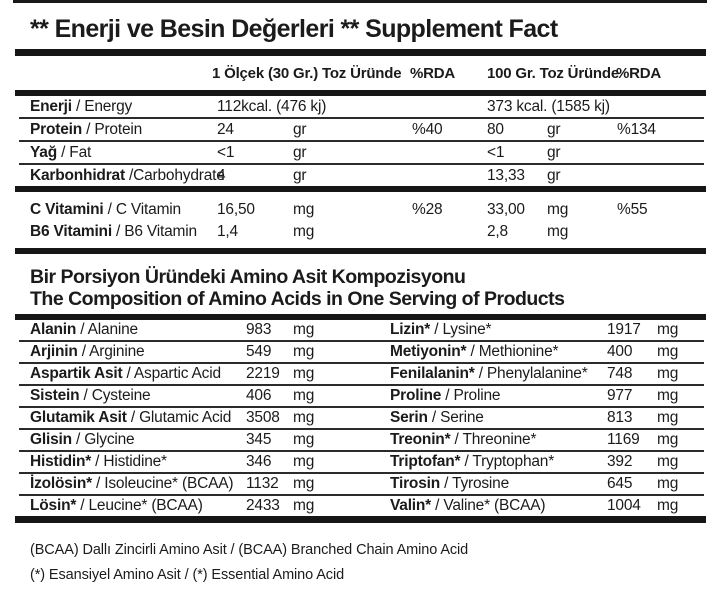 The width and height of the screenshot is (720, 593). I want to click on amino-label-right-tr: Fenilalanin*, so click(432, 373).